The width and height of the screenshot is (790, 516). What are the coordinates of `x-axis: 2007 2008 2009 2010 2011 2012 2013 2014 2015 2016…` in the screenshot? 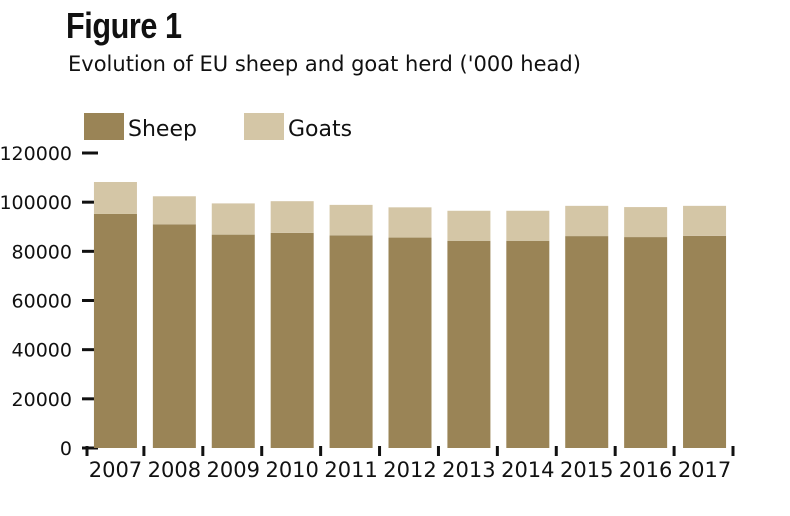 It's located at (410, 464).